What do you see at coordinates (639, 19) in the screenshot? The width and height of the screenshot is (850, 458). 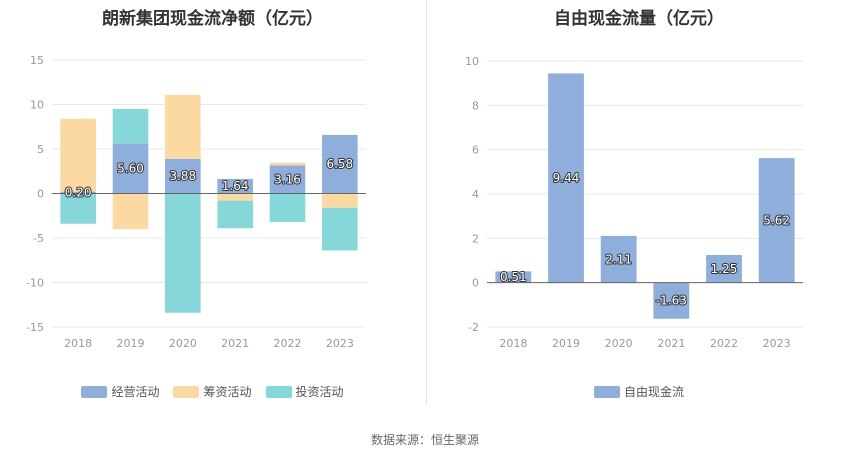 I see `chart-title: 自由现金流量（亿元）` at bounding box center [639, 19].